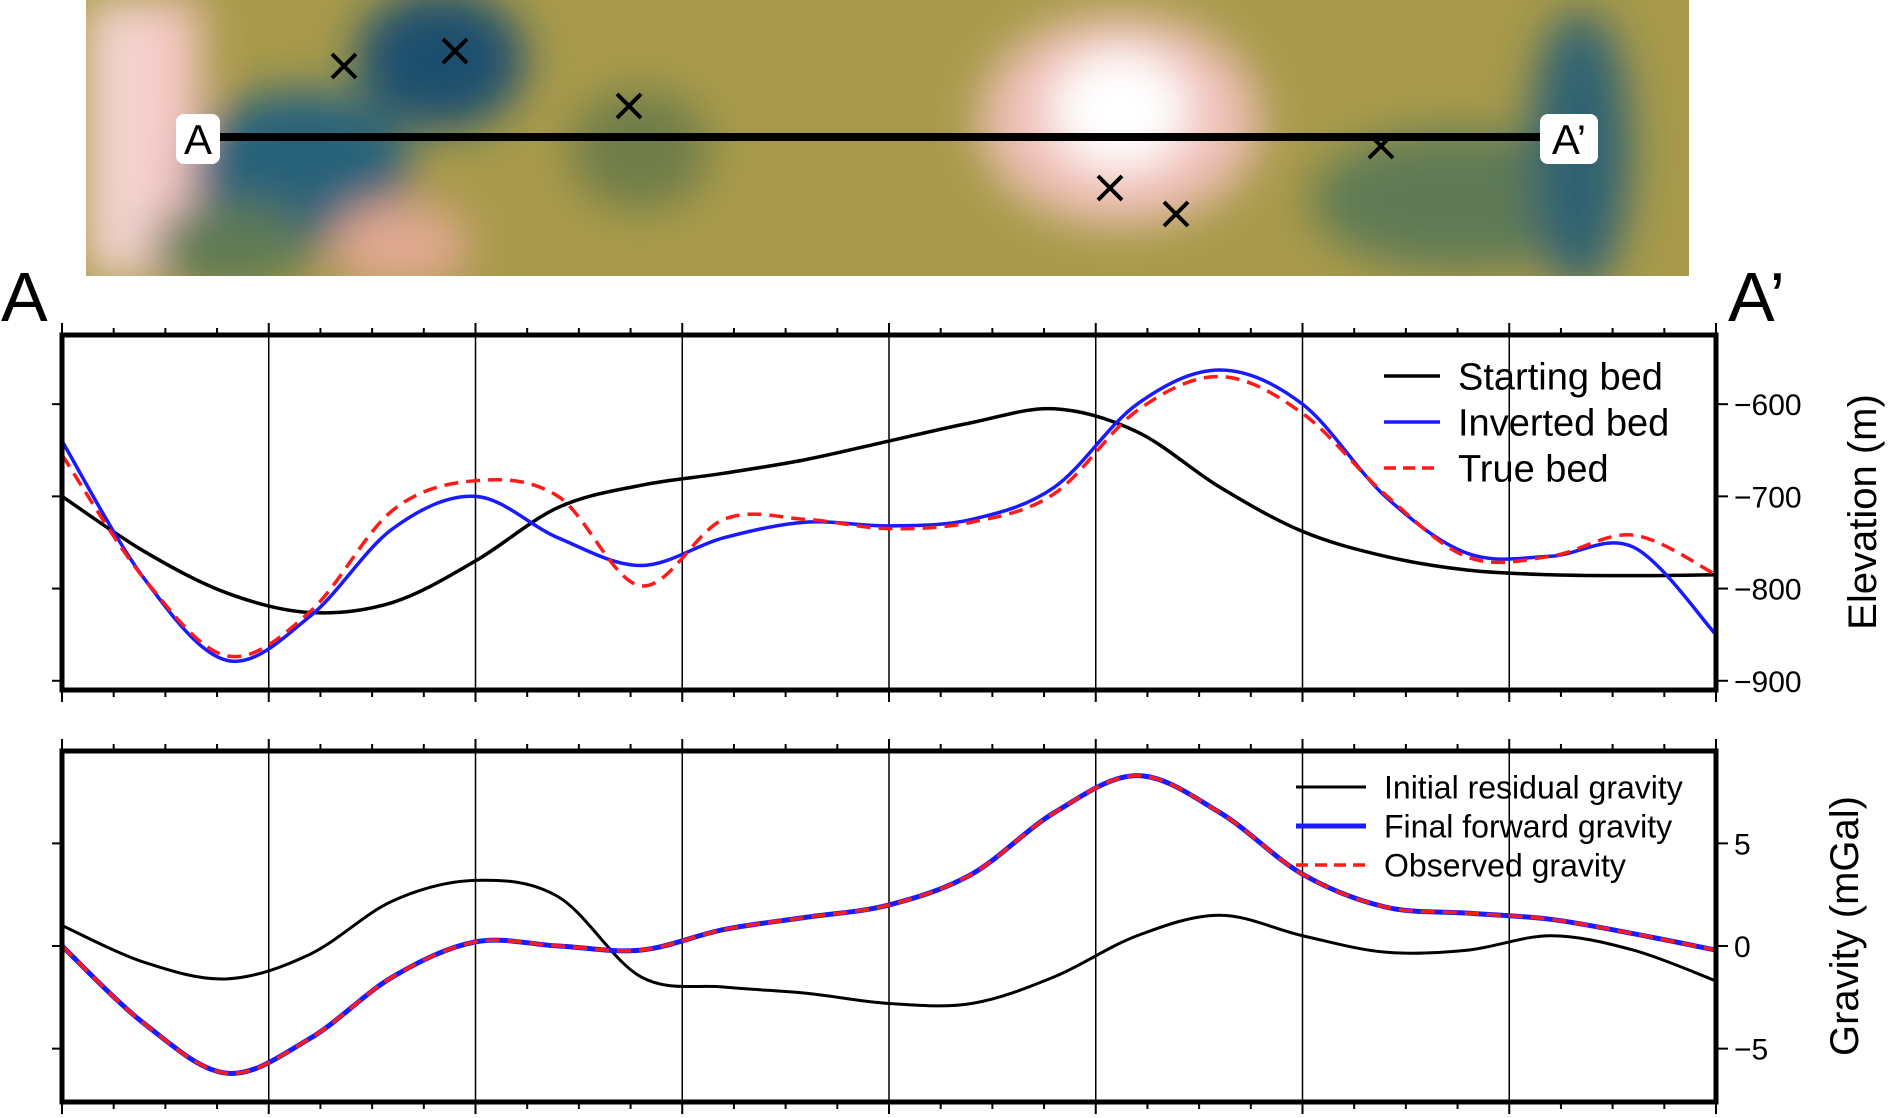  What do you see at coordinates (1742, 947) in the screenshot?
I see `y-tick-label: 0` at bounding box center [1742, 947].